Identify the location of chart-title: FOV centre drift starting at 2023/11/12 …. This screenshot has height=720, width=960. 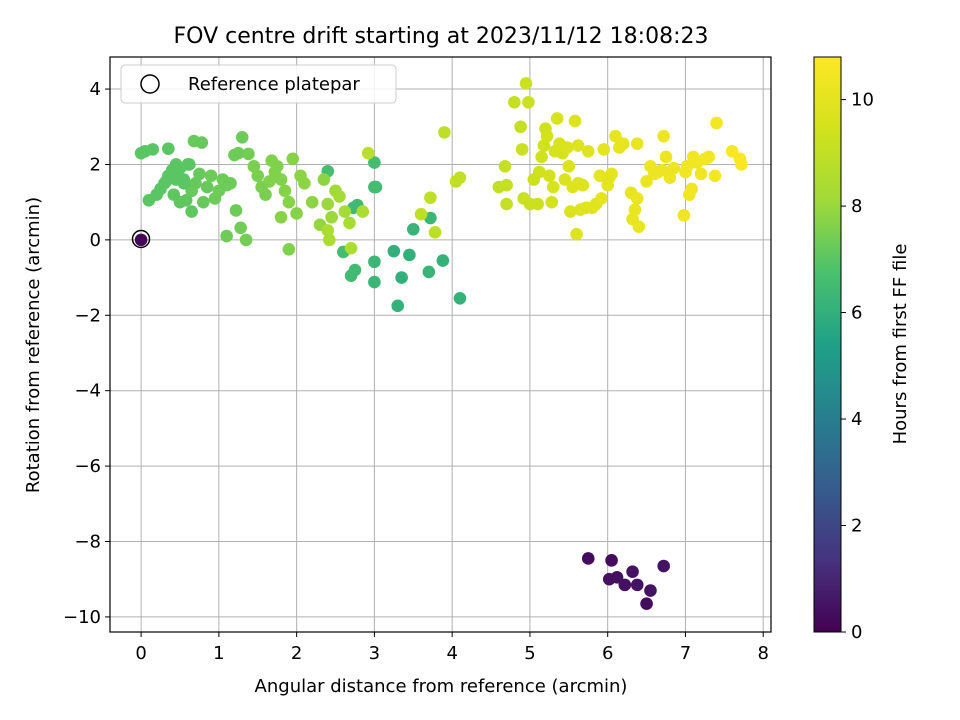
(441, 36).